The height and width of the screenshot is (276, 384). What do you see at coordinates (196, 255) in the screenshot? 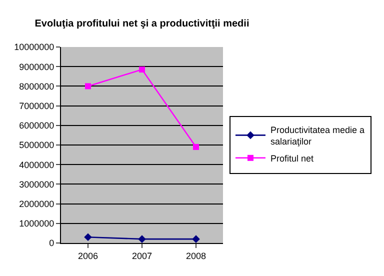
I see `x-tick-label: 2008` at bounding box center [196, 255].